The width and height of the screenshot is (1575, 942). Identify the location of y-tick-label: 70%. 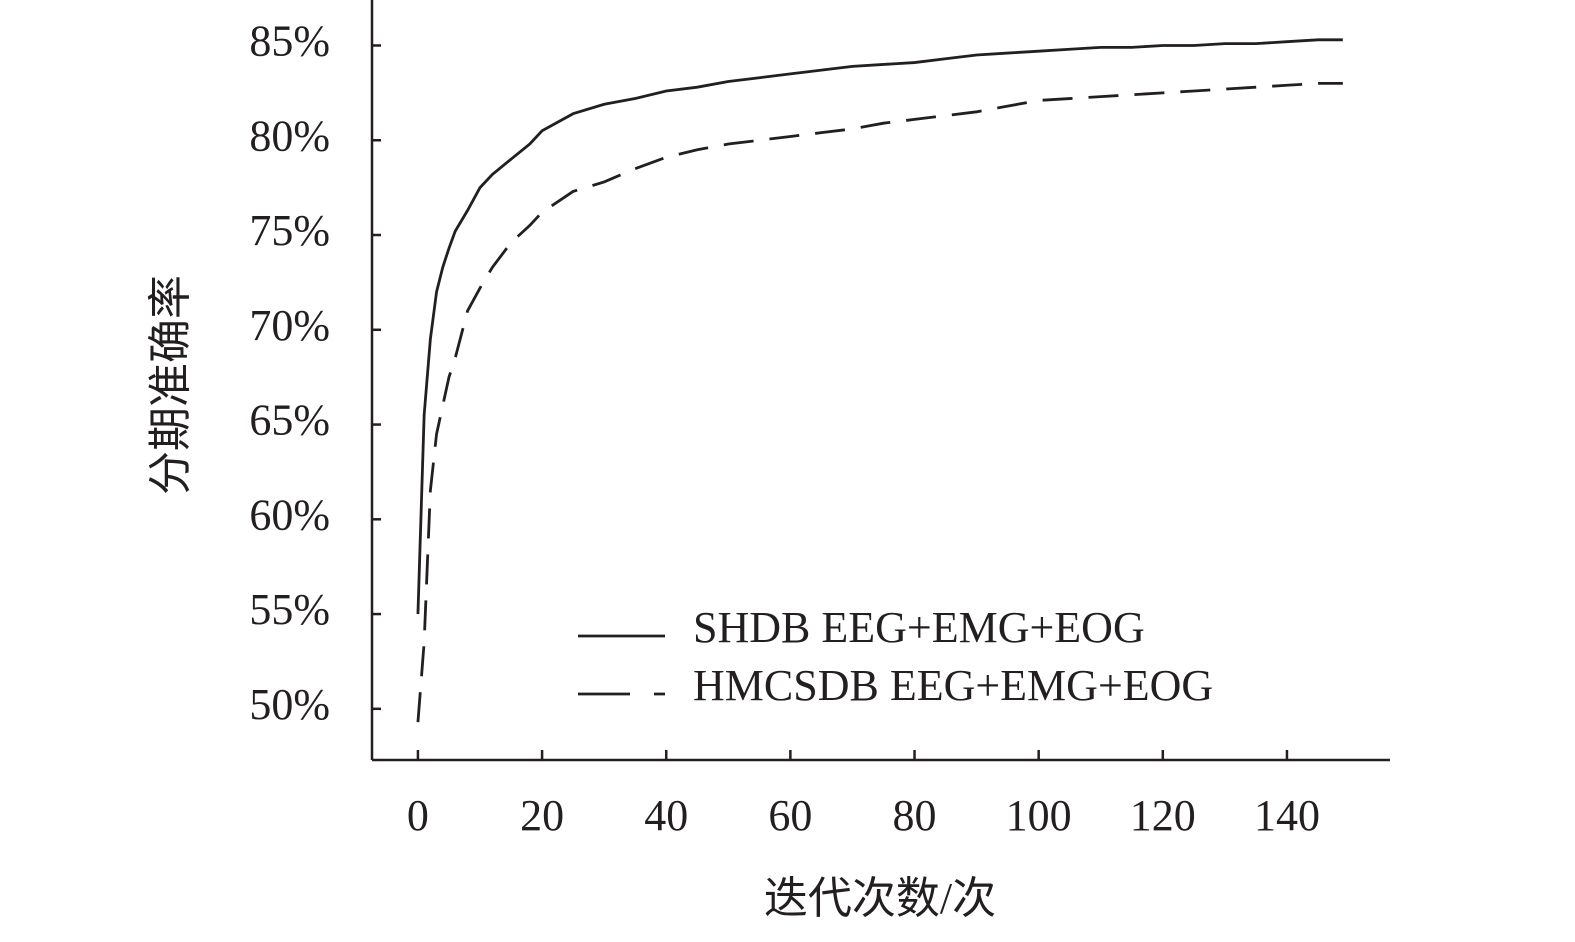
(289, 325).